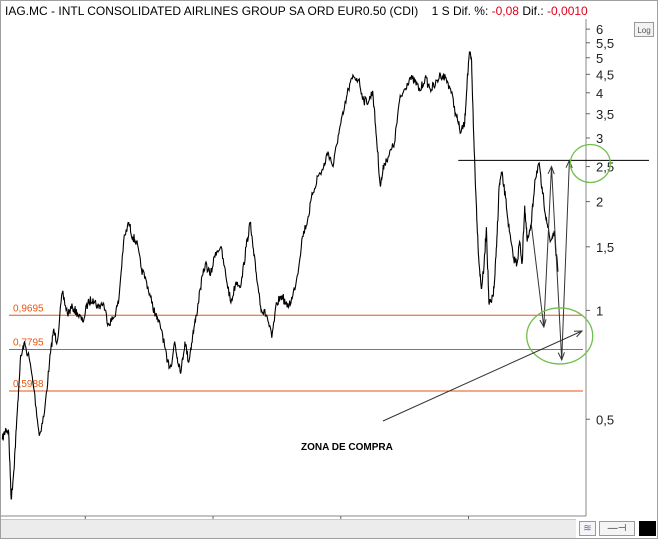 The width and height of the screenshot is (658, 539). I want to click on dif-label: Dif.:, so click(533, 11).